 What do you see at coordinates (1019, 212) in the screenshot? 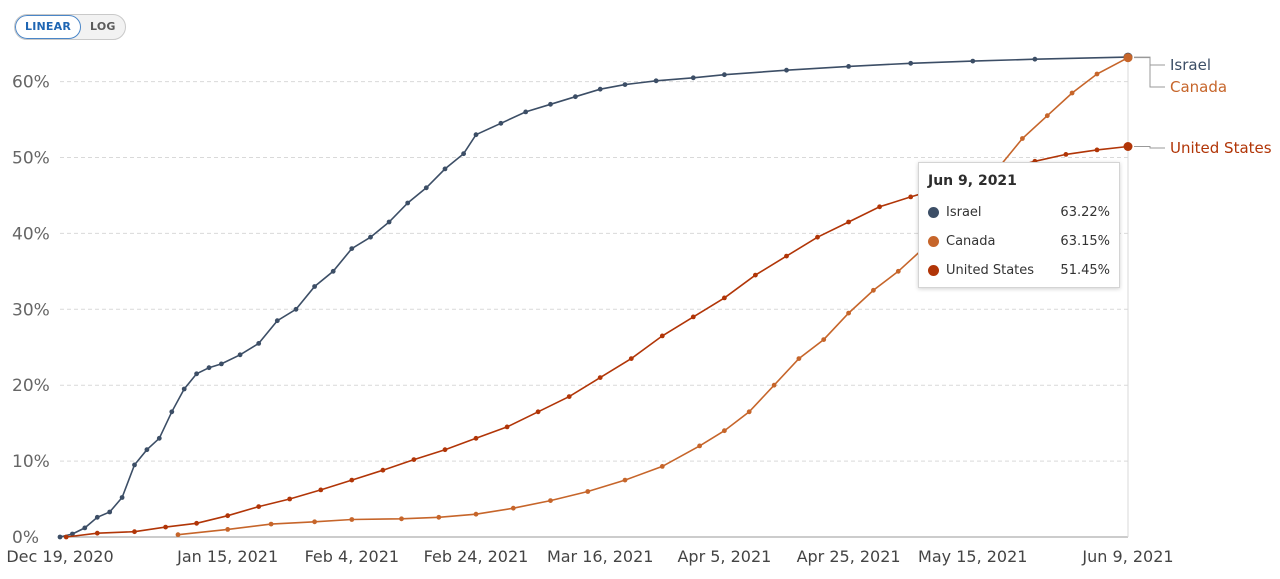
I see `tooltip-row-israel: Israel 63.22%` at bounding box center [1019, 212].